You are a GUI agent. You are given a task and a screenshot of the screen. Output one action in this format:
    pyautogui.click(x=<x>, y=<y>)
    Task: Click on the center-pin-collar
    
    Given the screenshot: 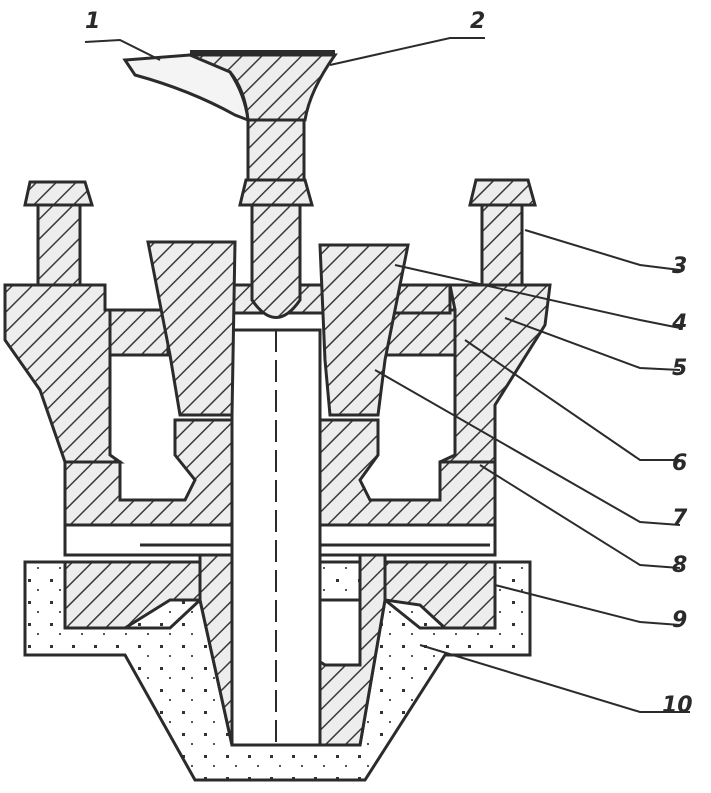 What is the action you would take?
    pyautogui.click(x=276, y=192)
    